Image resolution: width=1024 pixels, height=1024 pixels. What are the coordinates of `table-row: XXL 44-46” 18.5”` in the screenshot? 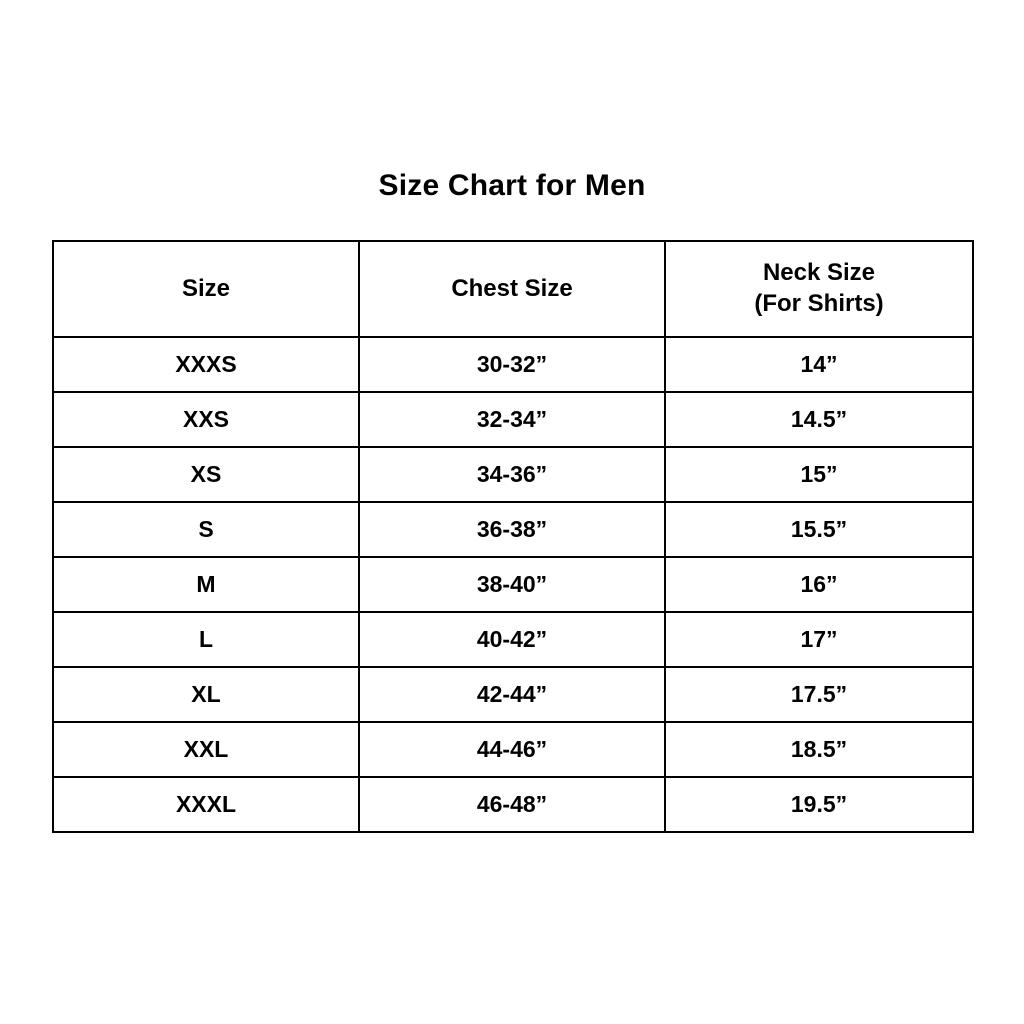 It's located at (513, 749).